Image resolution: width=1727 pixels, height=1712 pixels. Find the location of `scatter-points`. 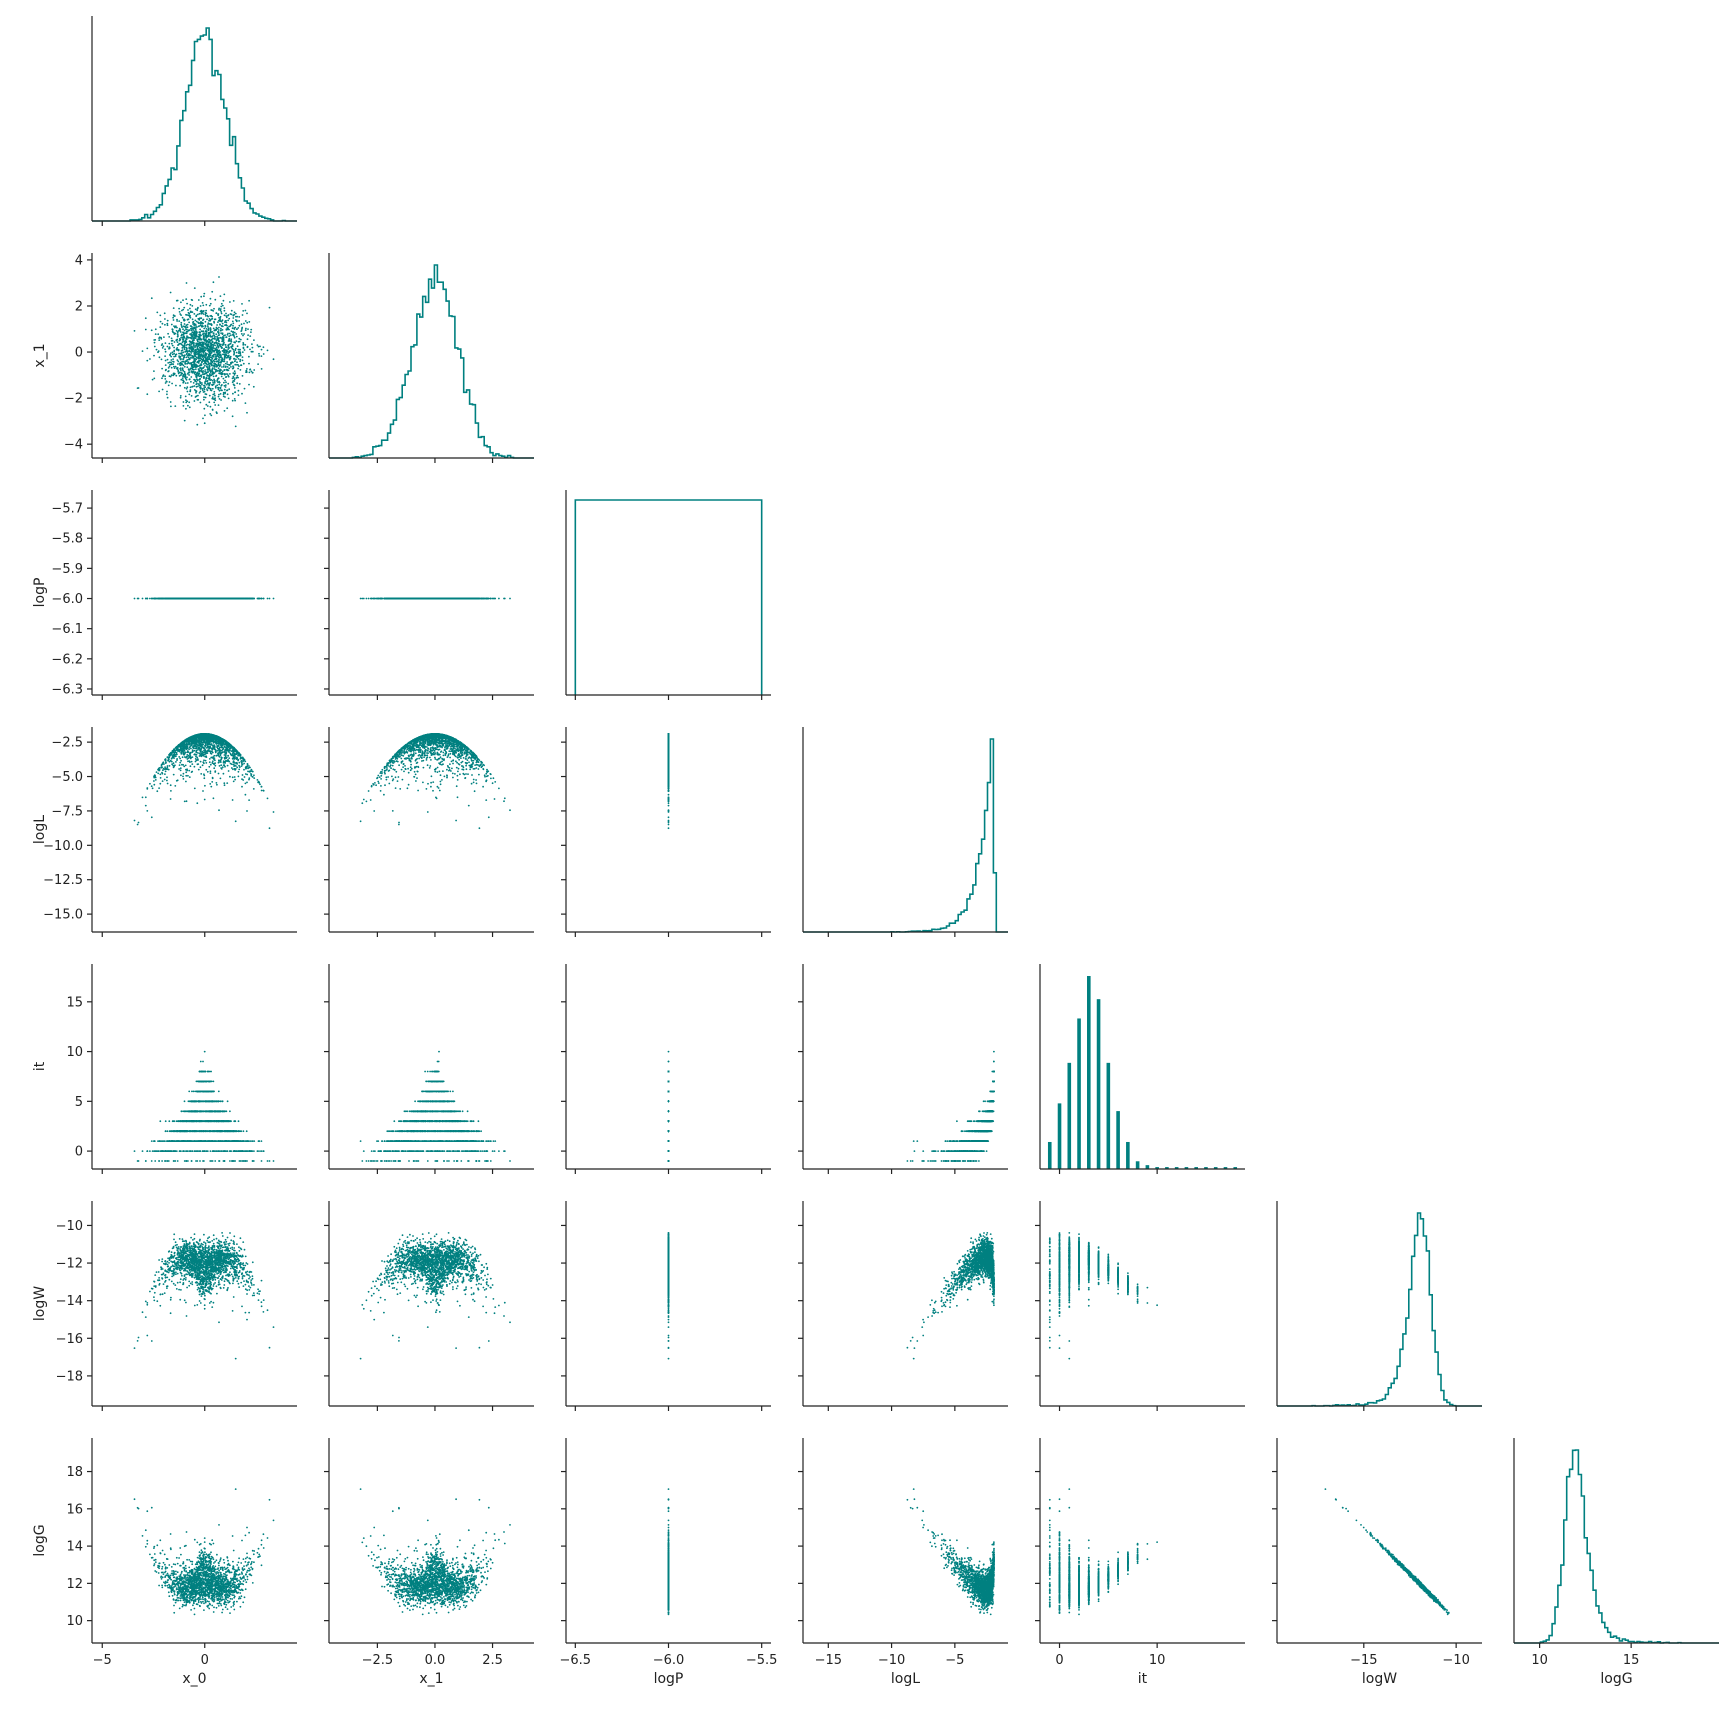

scatter-points is located at coordinates (204, 599).